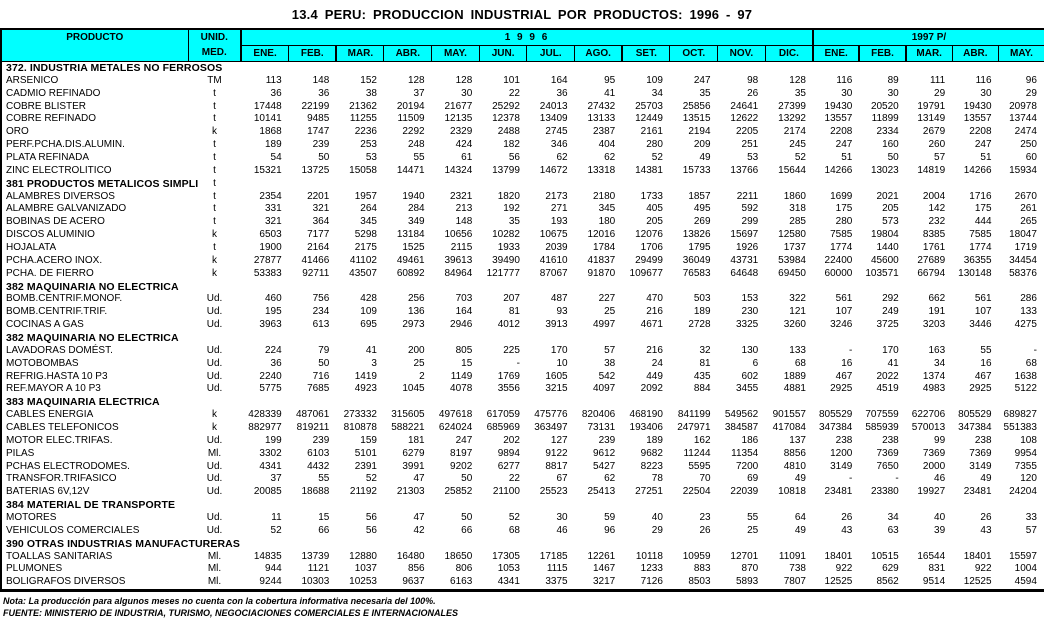 The image size is (1044, 619). Describe the element at coordinates (750, 209) in the screenshot. I see `data-cell: 592` at that location.